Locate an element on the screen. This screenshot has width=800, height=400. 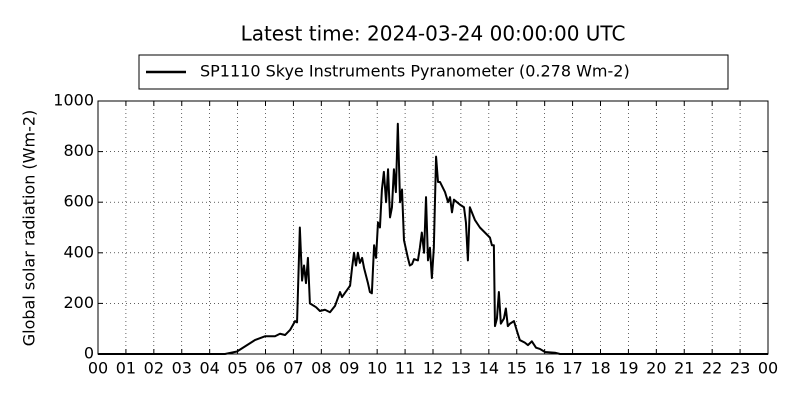
x-tick-label: 21 is located at coordinates (684, 368).